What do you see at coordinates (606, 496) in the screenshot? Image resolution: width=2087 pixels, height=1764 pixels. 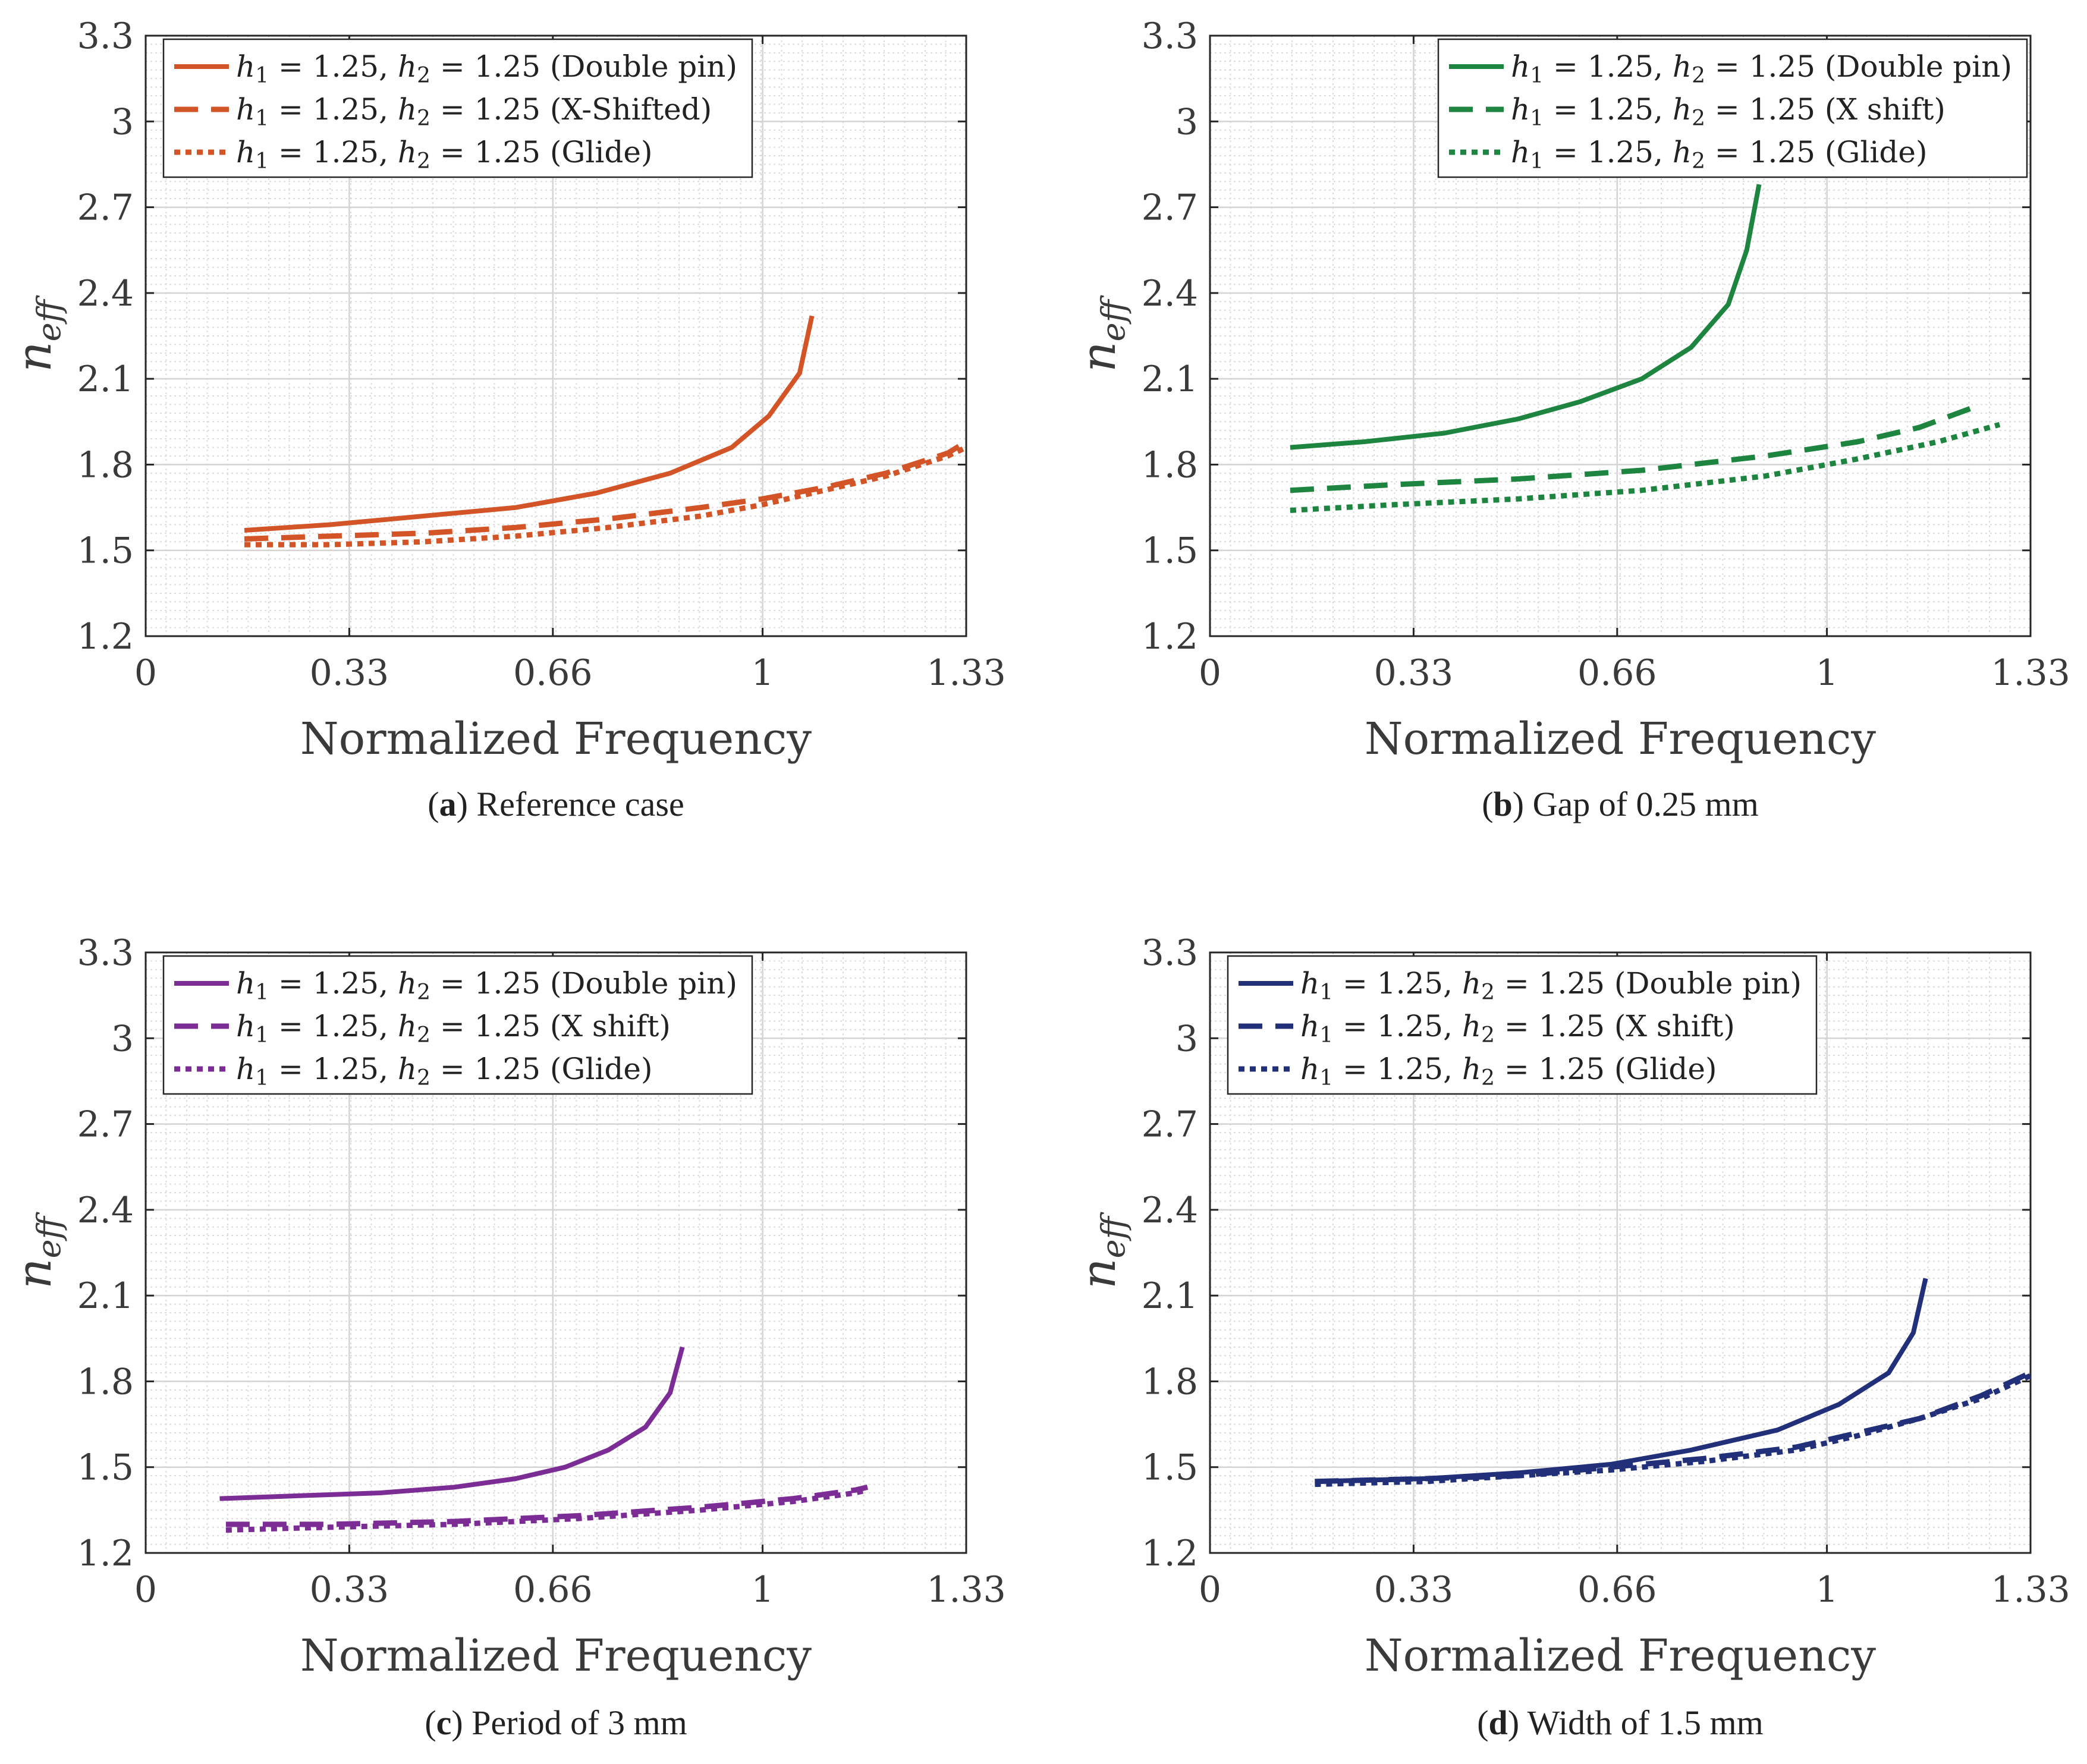 I see `series-line-dotted` at bounding box center [606, 496].